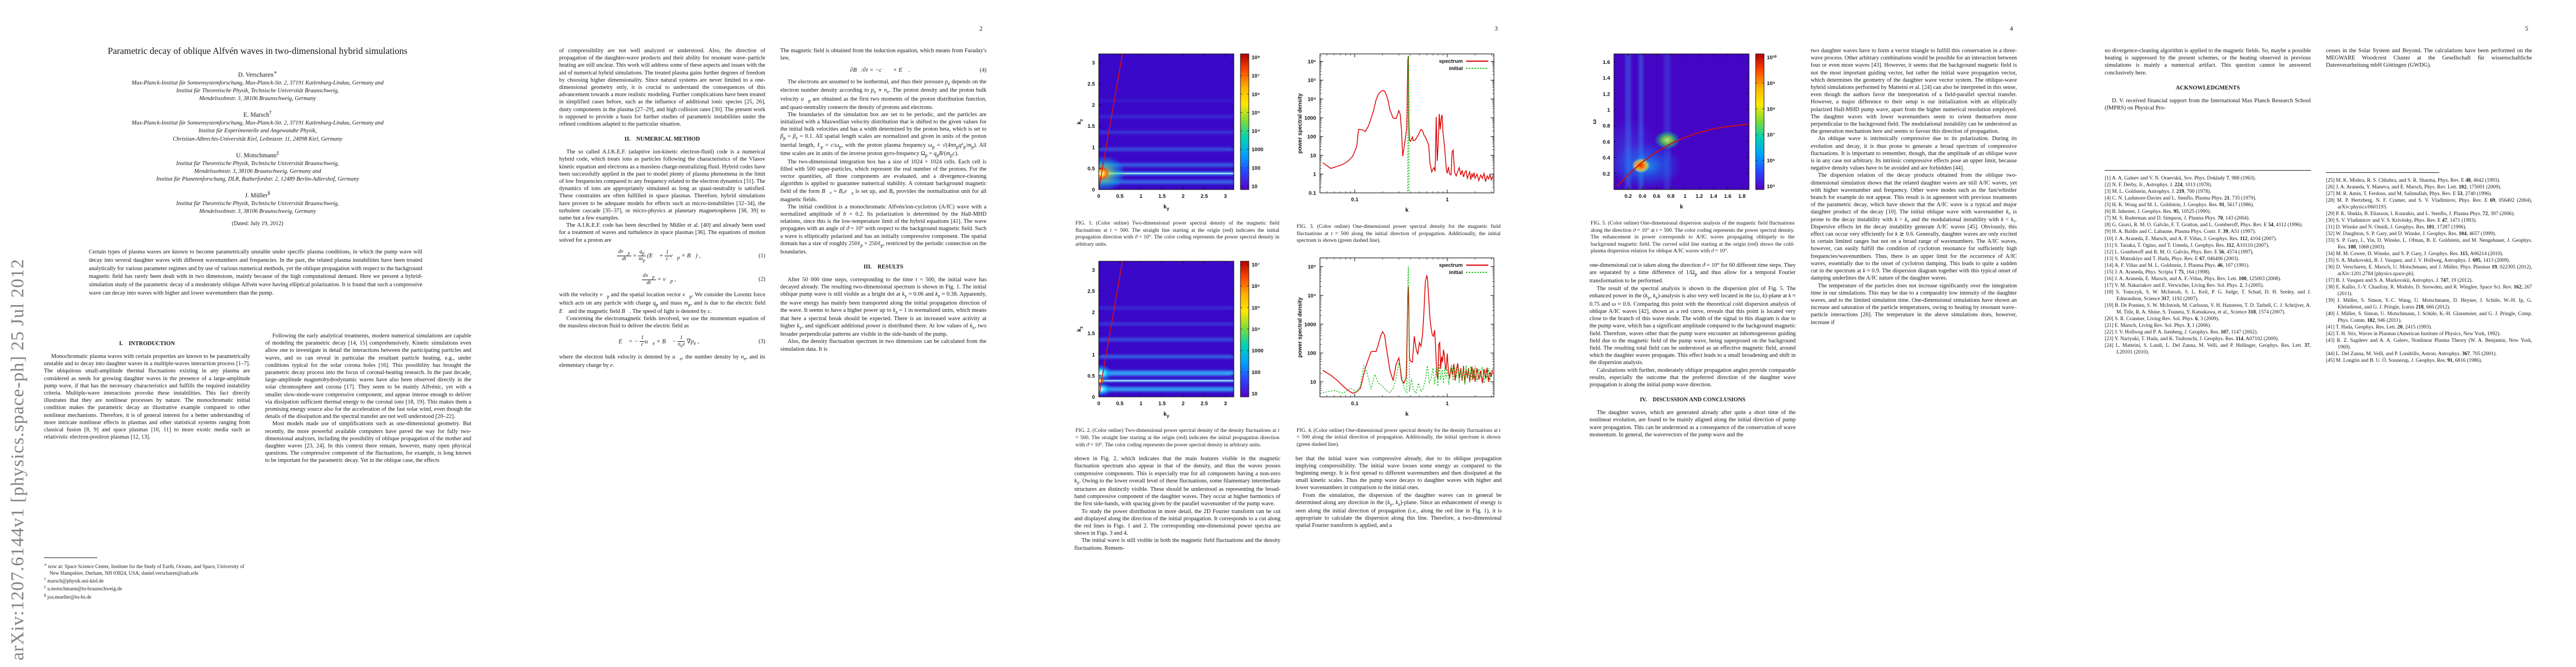 The height and width of the screenshot is (667, 2576). Describe the element at coordinates (982, 70) in the screenshot. I see `equation-number: (4)` at that location.